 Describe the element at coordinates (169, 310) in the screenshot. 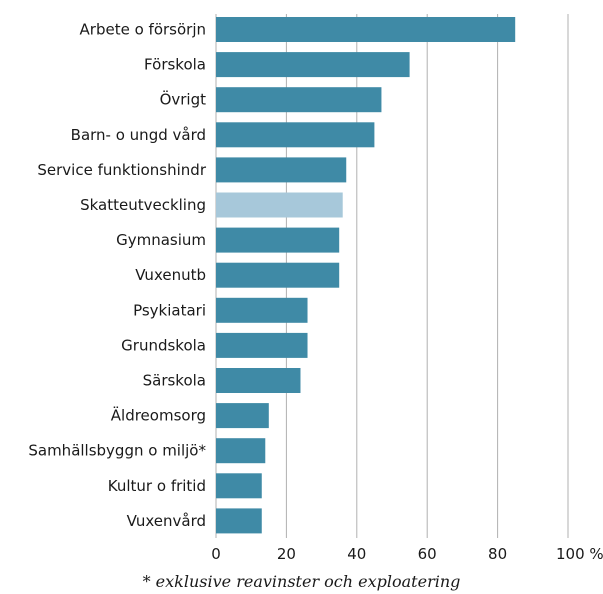

I see `category-label: Psykiatari` at that location.